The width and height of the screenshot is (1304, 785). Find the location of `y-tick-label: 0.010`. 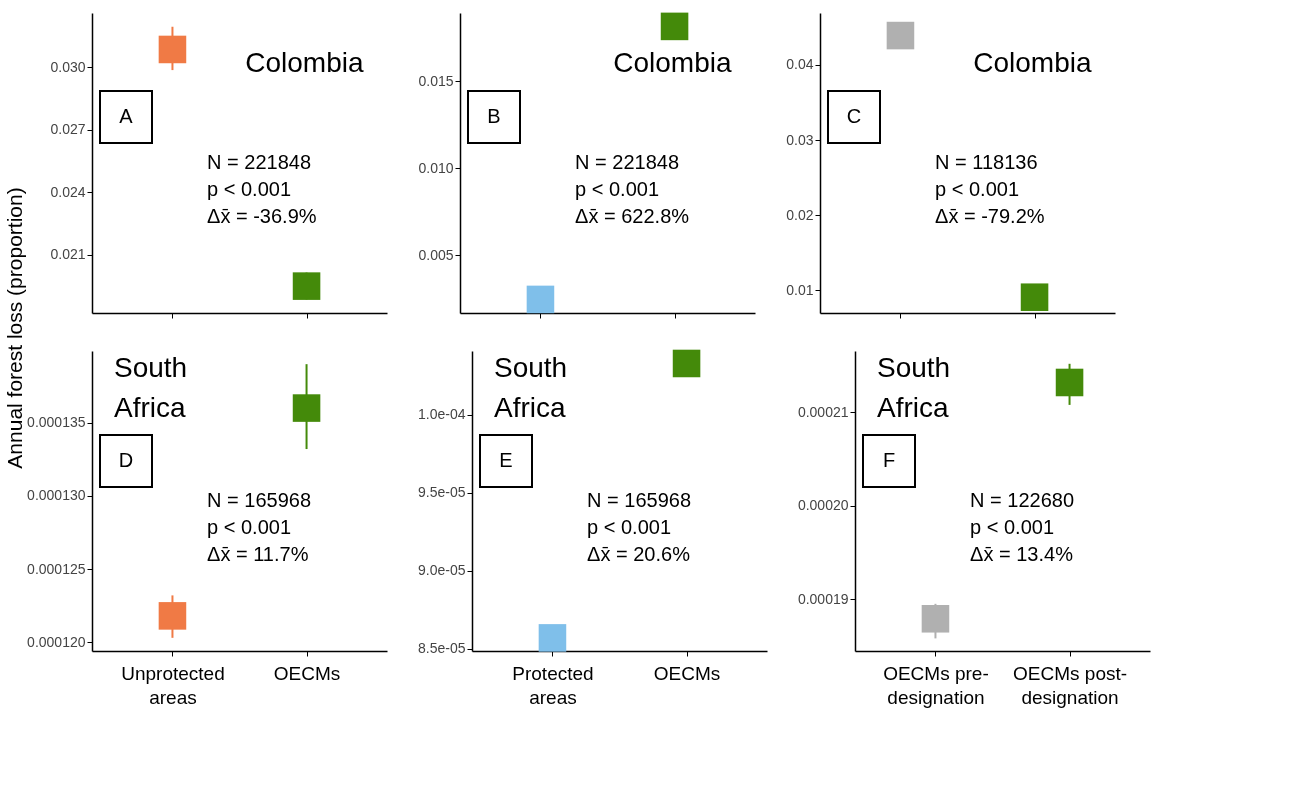

y-tick-label: 0.010 is located at coordinates (436, 167).